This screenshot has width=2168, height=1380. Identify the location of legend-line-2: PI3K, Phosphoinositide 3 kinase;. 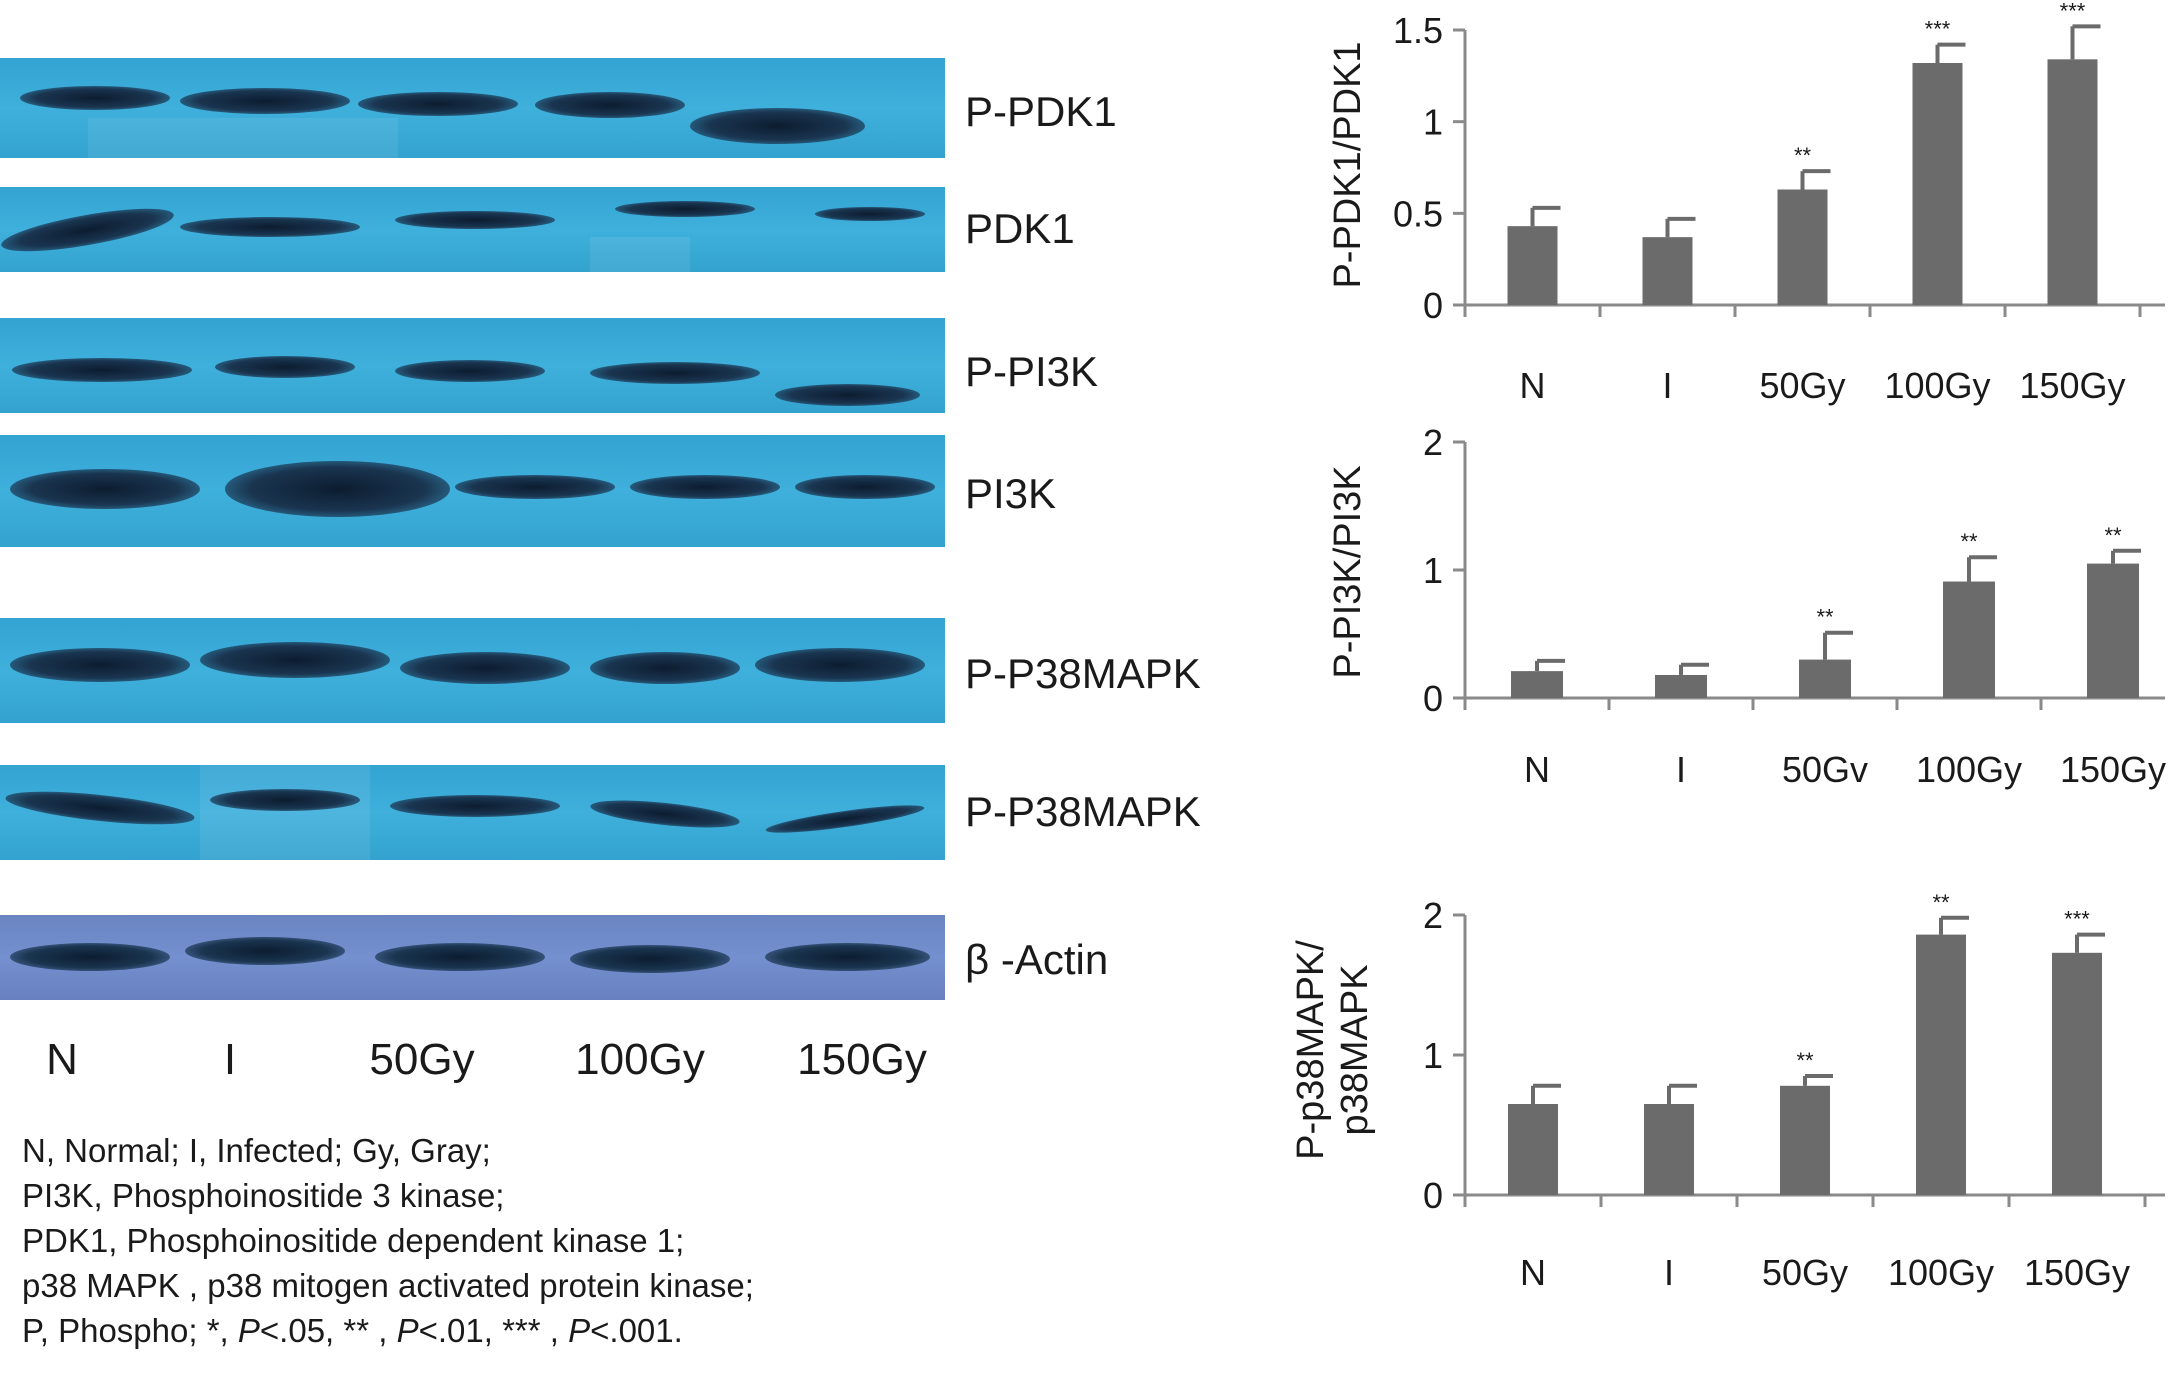
(263, 1195).